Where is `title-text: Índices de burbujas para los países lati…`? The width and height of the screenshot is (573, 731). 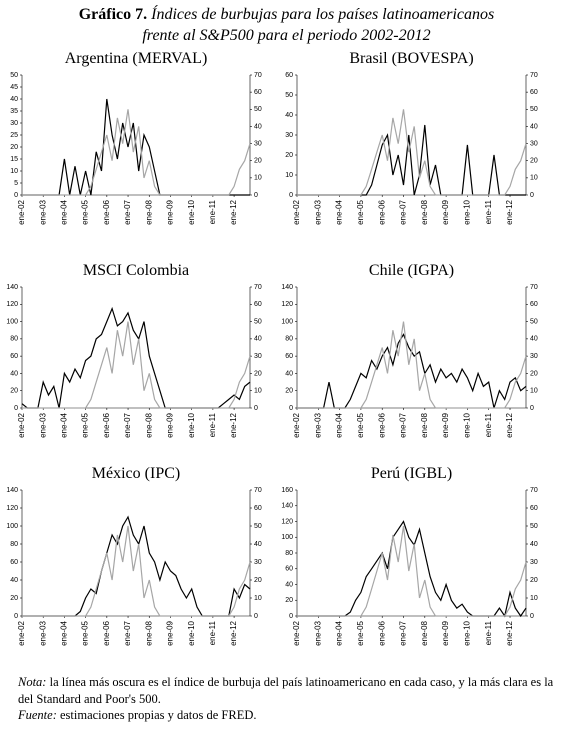 title-text: Índices de burbujas para los países lati… is located at coordinates (323, 14).